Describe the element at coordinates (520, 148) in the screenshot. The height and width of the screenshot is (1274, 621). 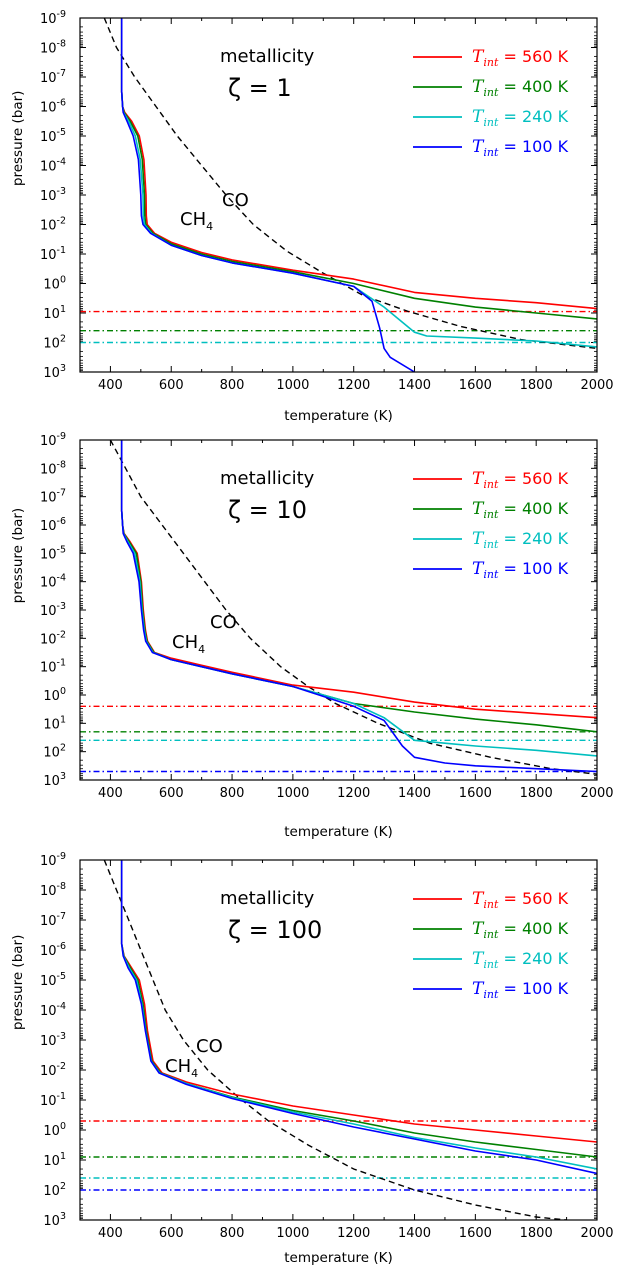
I see `legend-label-4: Tint = 100 K` at that location.